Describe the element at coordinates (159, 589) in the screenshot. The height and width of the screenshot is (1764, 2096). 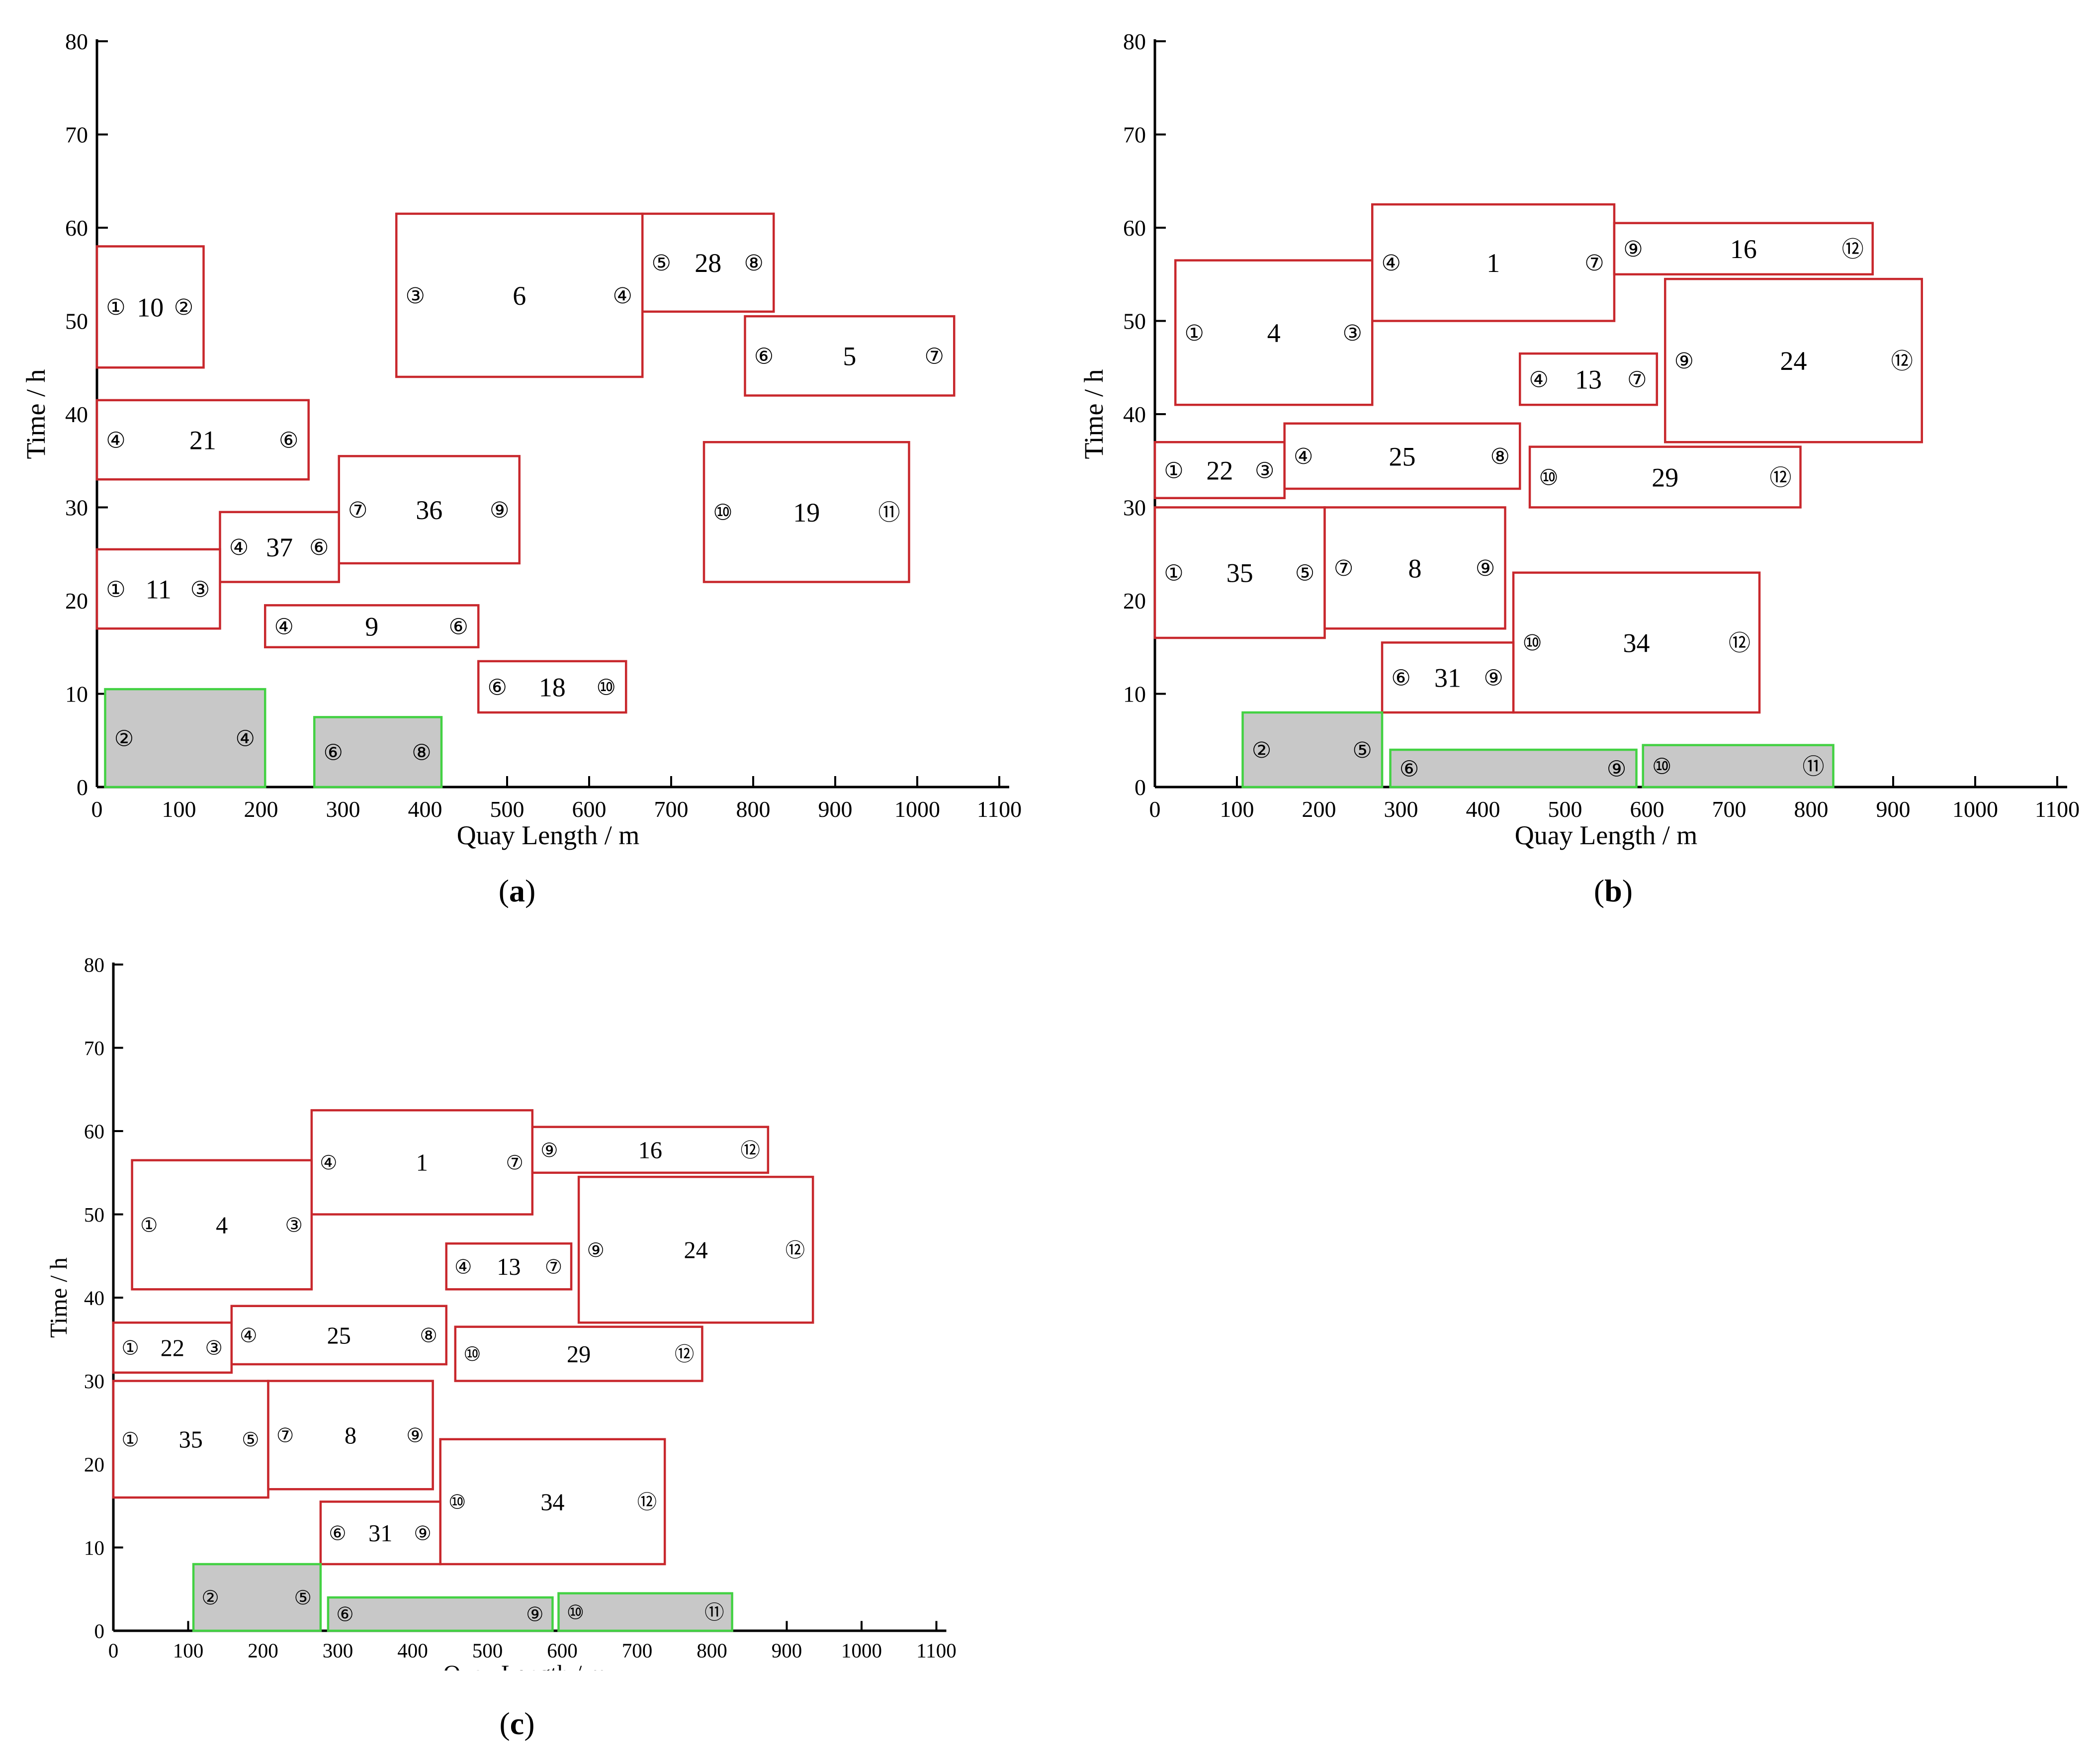
I see `vessel-id-label: 11` at that location.